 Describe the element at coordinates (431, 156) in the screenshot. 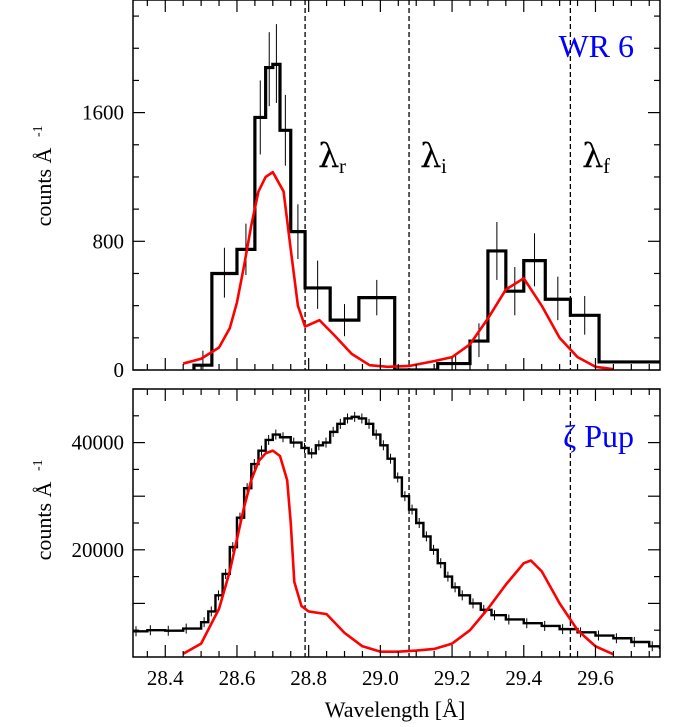

I see `line-marker-i-label: λ` at that location.